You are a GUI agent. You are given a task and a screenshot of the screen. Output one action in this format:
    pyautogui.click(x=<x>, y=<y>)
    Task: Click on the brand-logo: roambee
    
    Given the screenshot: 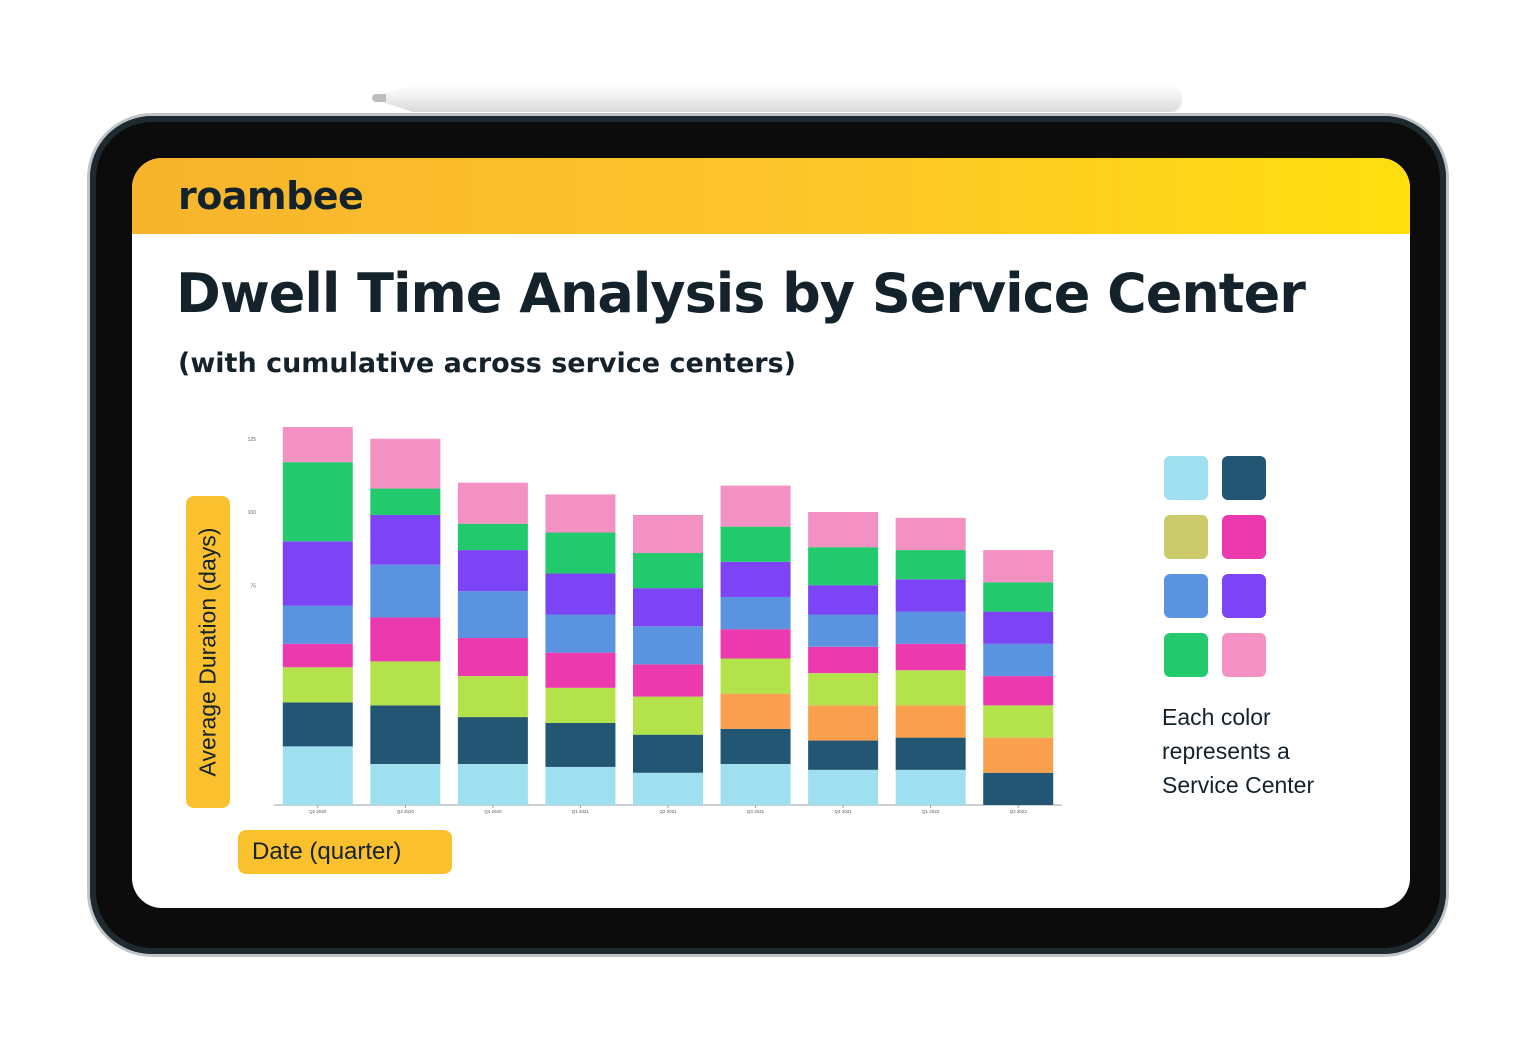 What is the action you would take?
    pyautogui.click(x=271, y=196)
    